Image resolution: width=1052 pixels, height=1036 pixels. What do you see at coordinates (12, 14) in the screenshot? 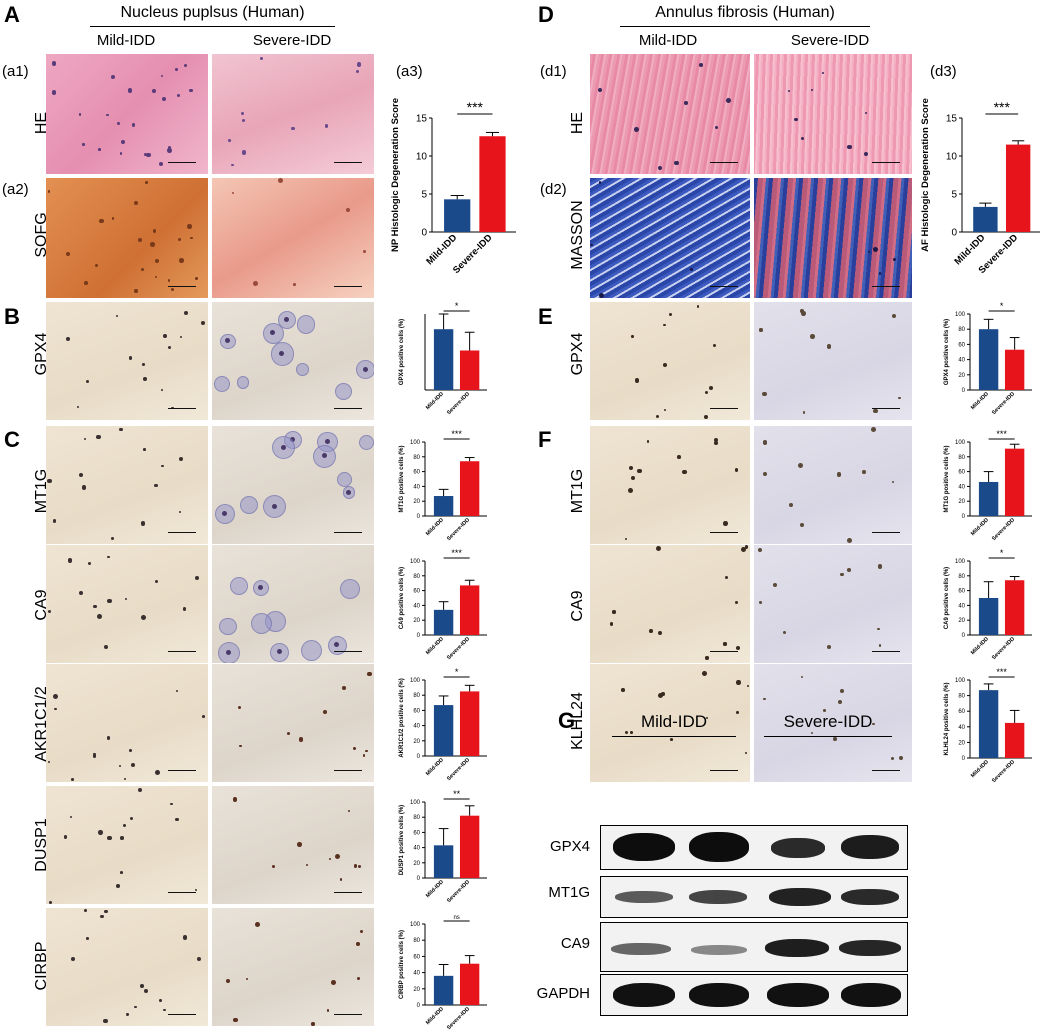
I see `panel-label-A: A` at bounding box center [12, 14].